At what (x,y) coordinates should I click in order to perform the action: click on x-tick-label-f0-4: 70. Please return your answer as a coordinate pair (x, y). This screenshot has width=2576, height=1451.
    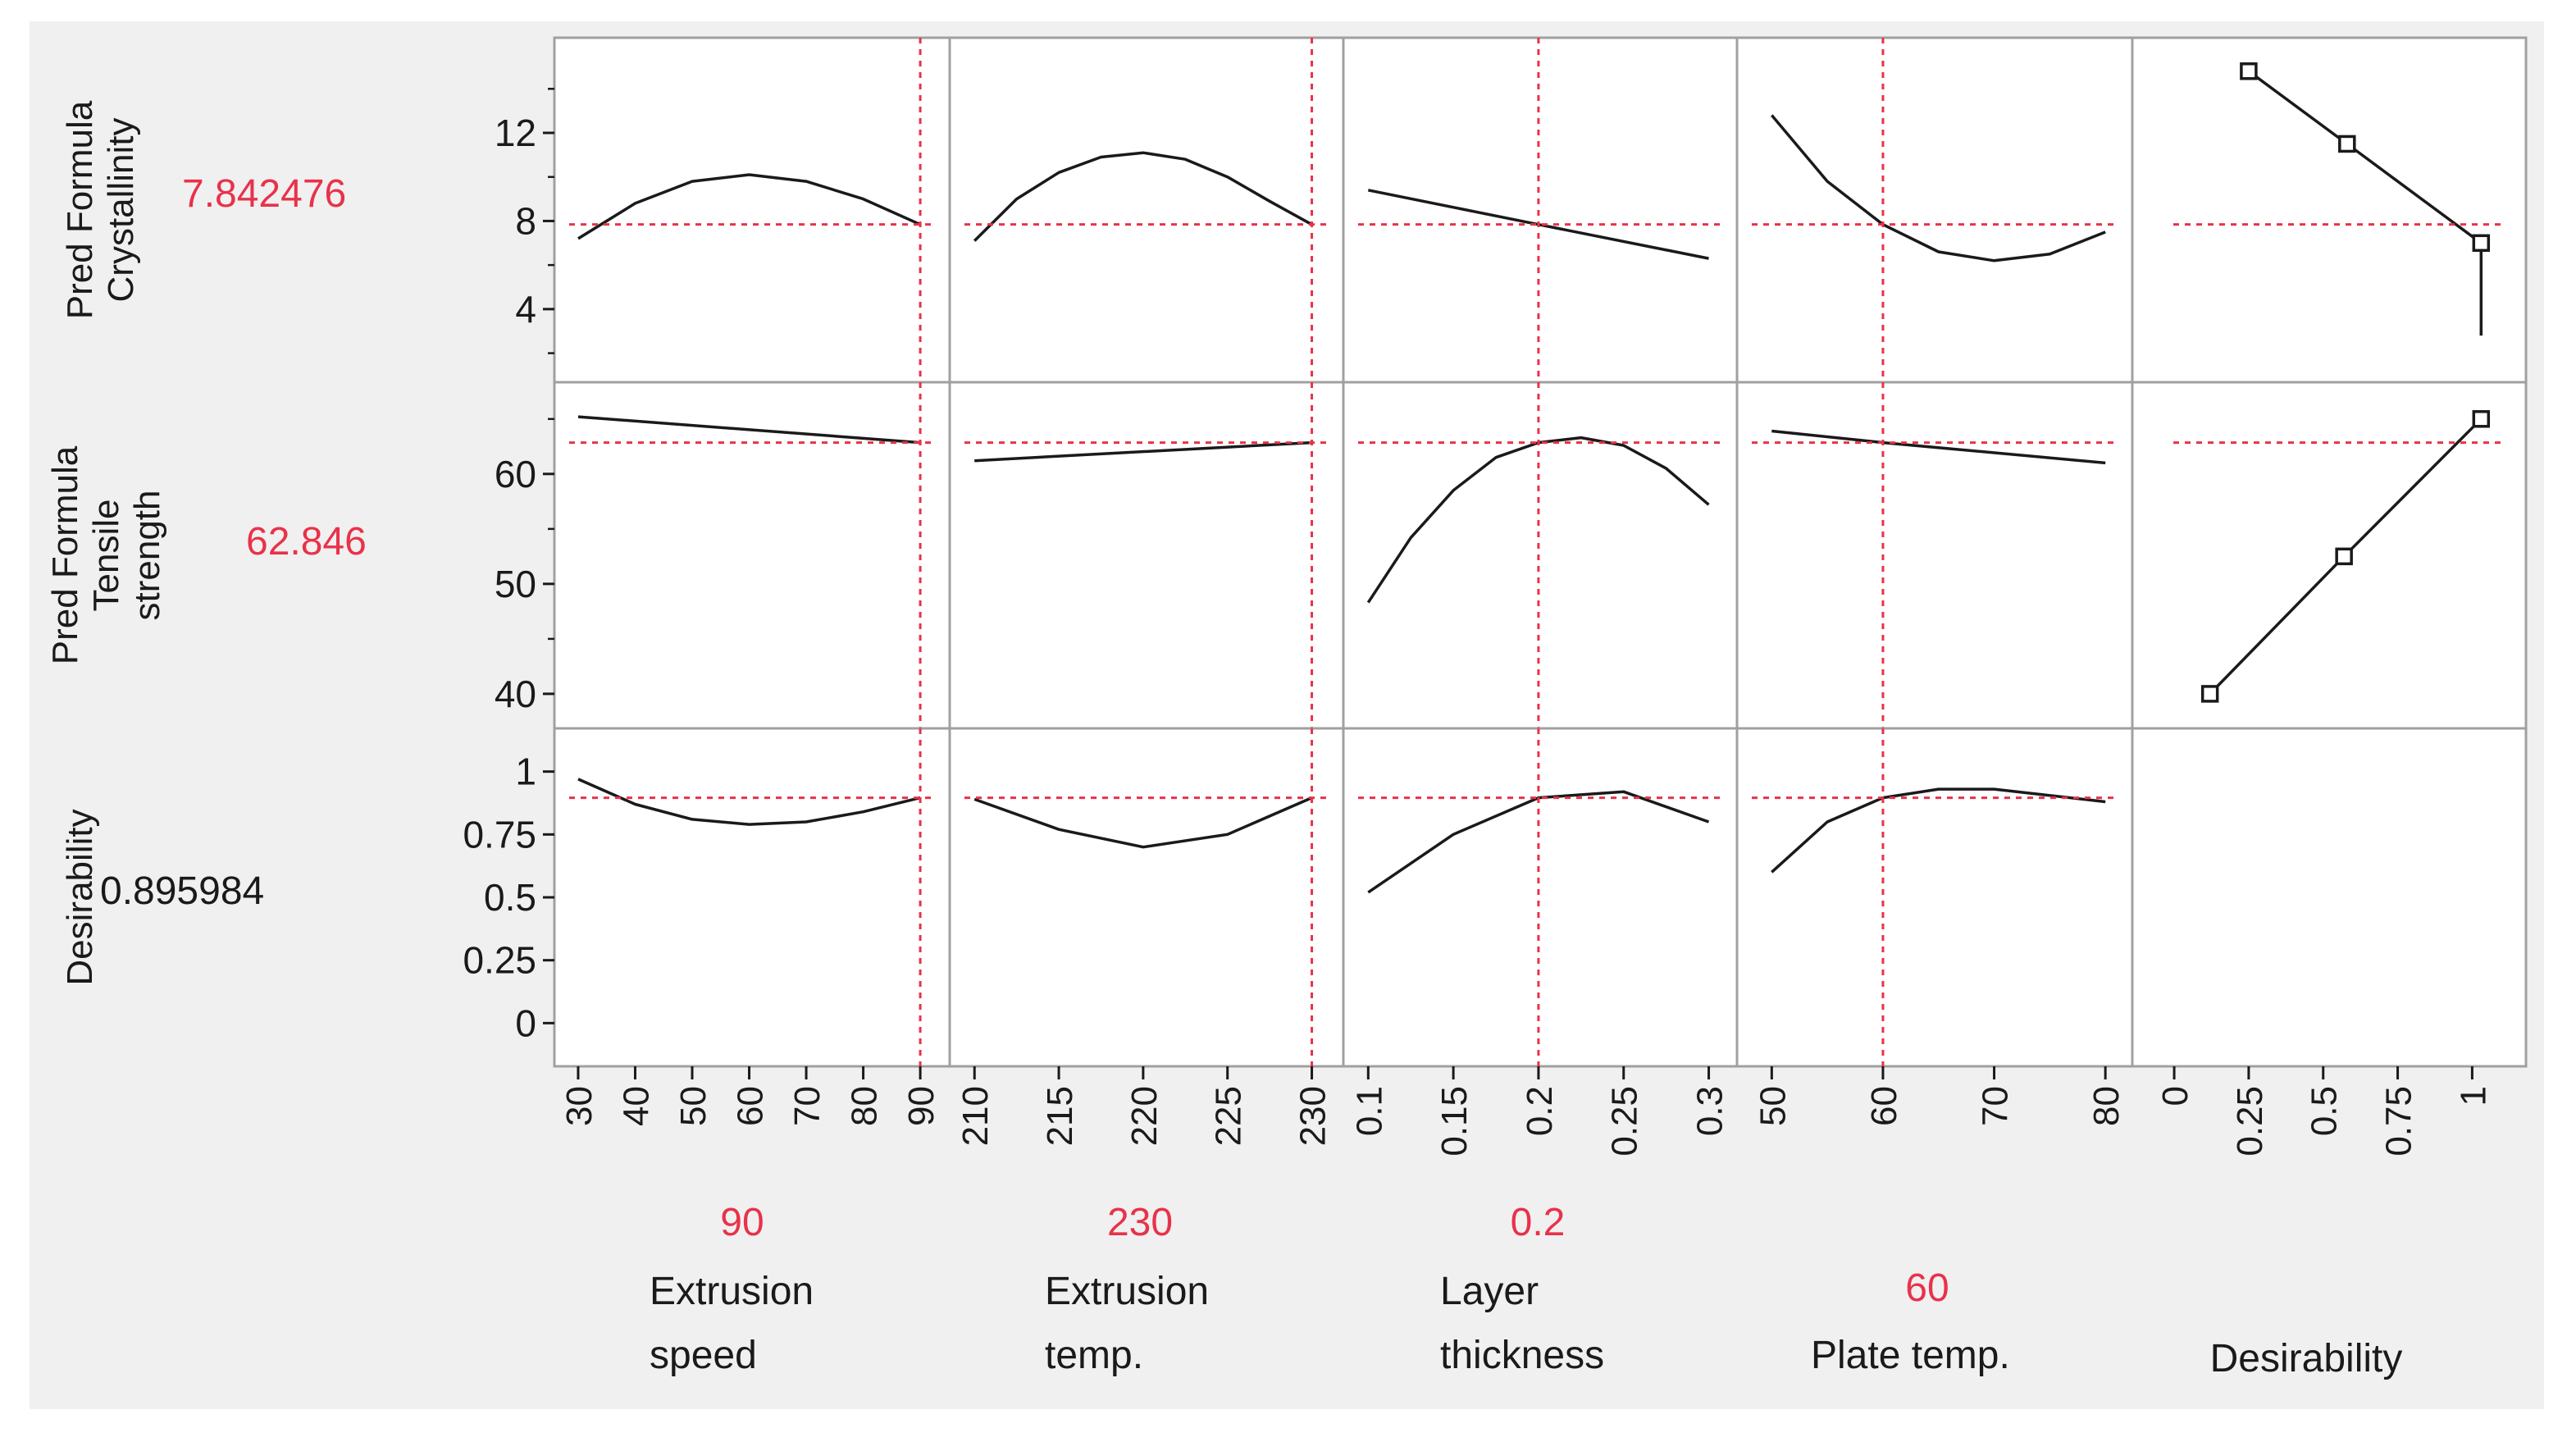
    Looking at the image, I should click on (807, 1106).